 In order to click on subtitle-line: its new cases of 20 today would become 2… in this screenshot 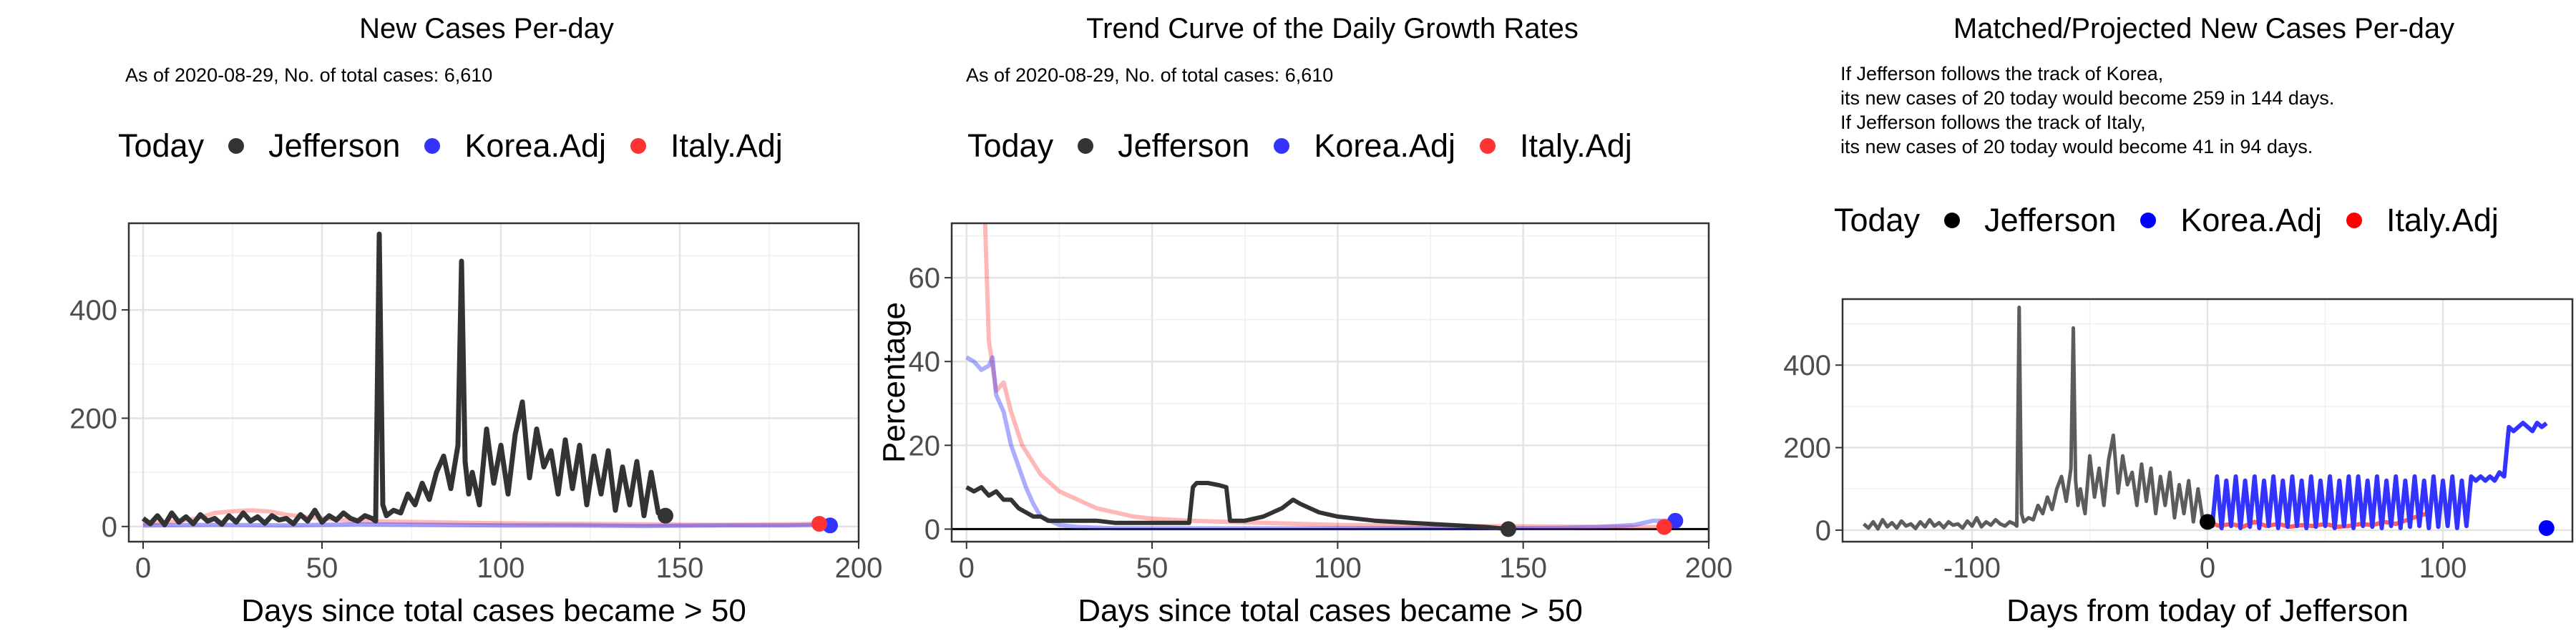, I will do `click(2087, 98)`.